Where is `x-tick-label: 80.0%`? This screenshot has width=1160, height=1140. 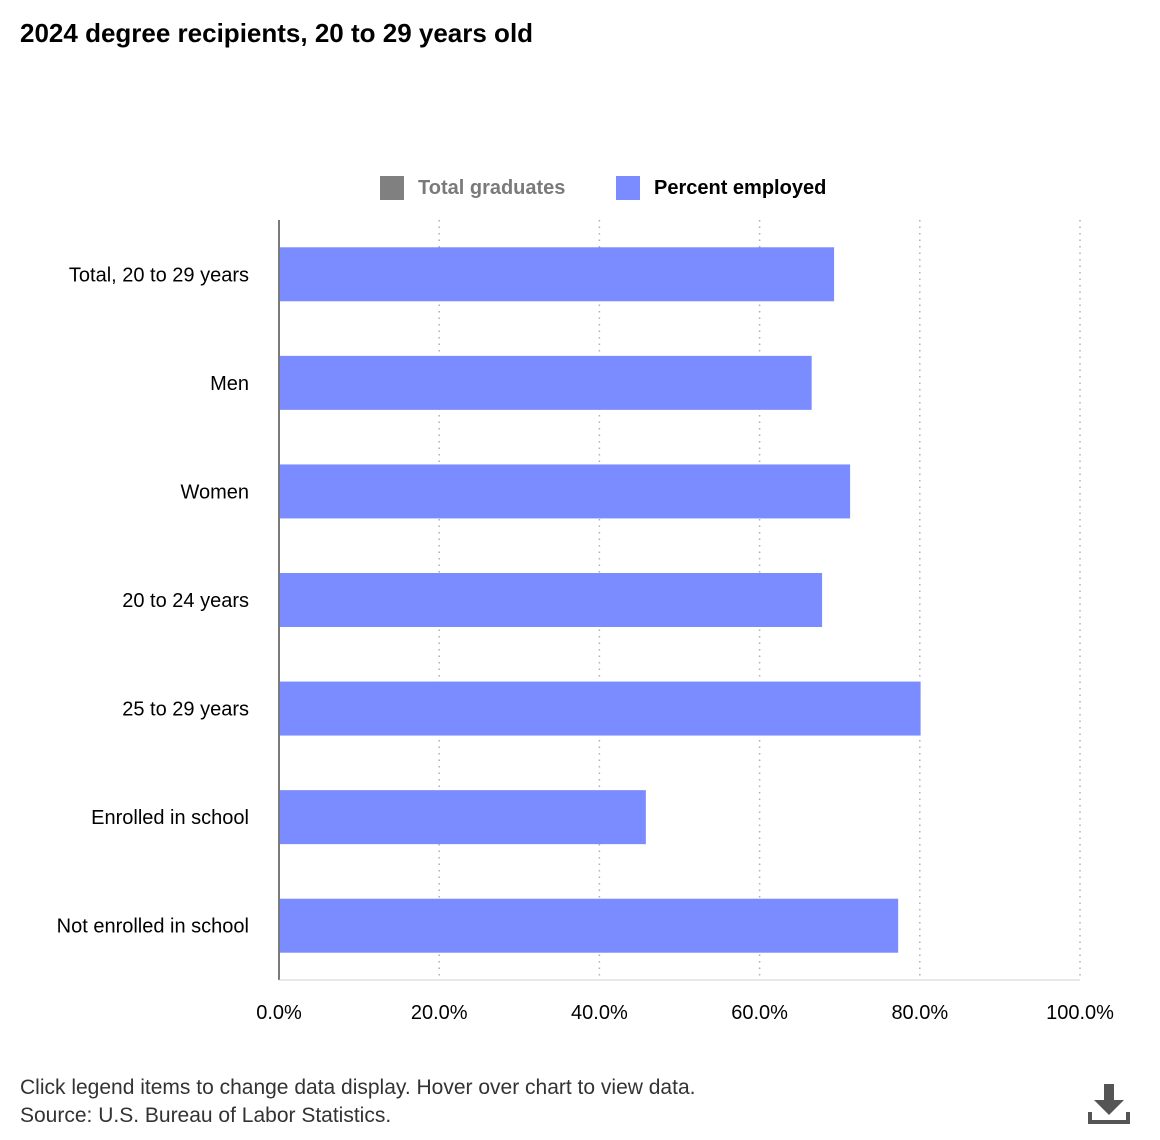 x-tick-label: 80.0% is located at coordinates (919, 1013).